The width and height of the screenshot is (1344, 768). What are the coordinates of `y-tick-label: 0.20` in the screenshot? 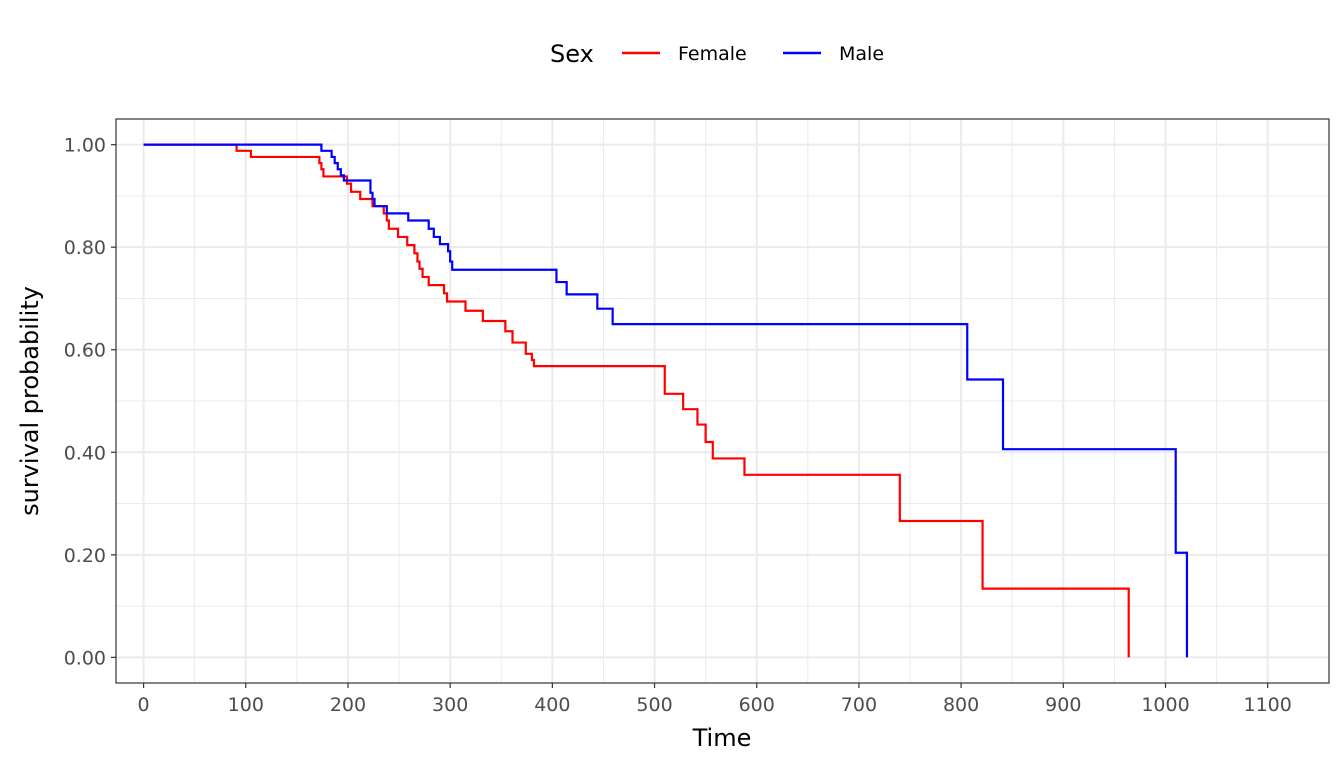 It's located at (85, 556).